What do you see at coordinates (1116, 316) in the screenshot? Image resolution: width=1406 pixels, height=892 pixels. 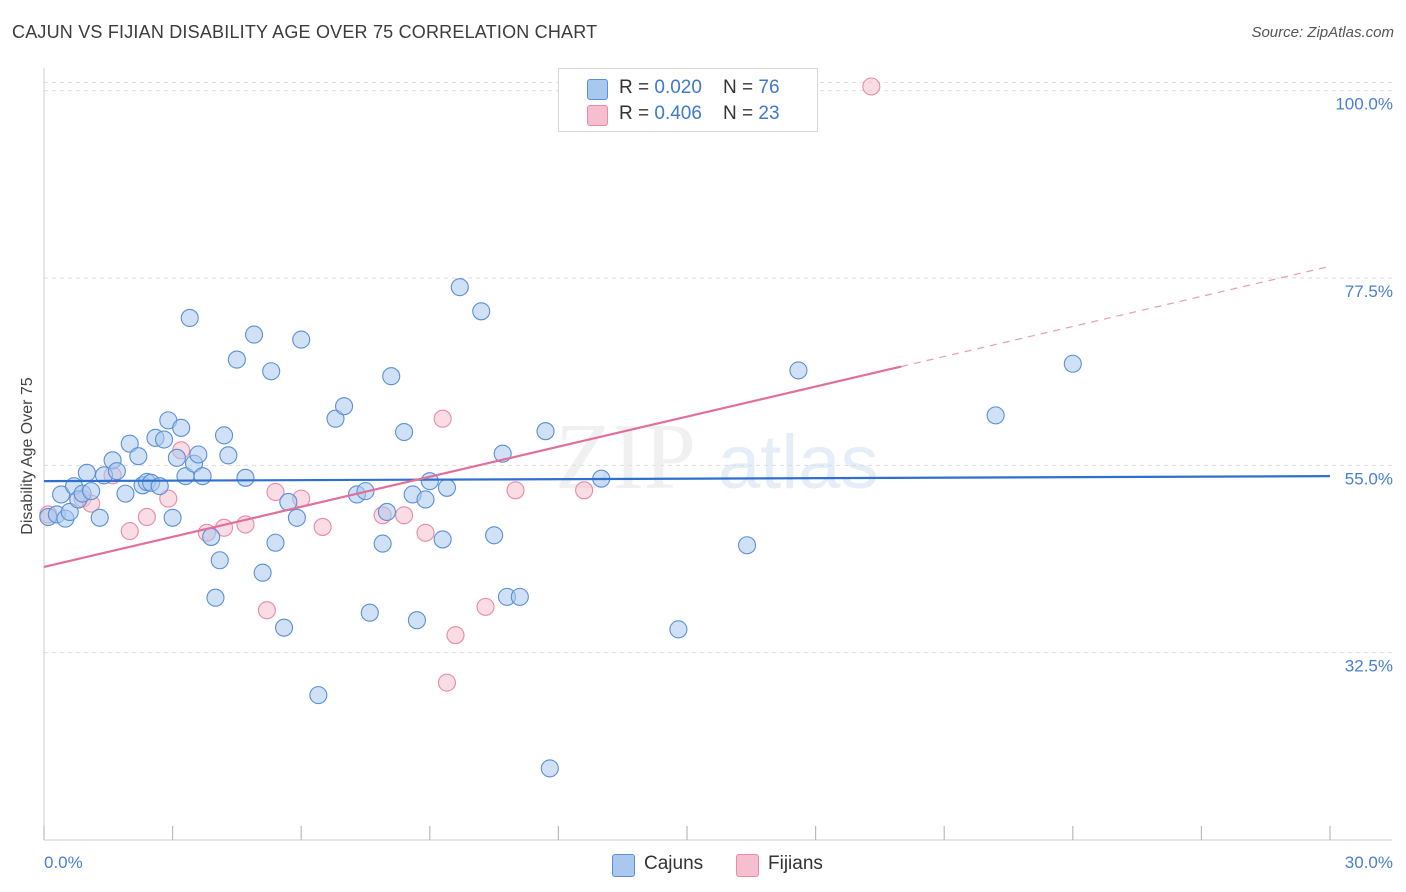 I see `fijian-trend-extension` at bounding box center [1116, 316].